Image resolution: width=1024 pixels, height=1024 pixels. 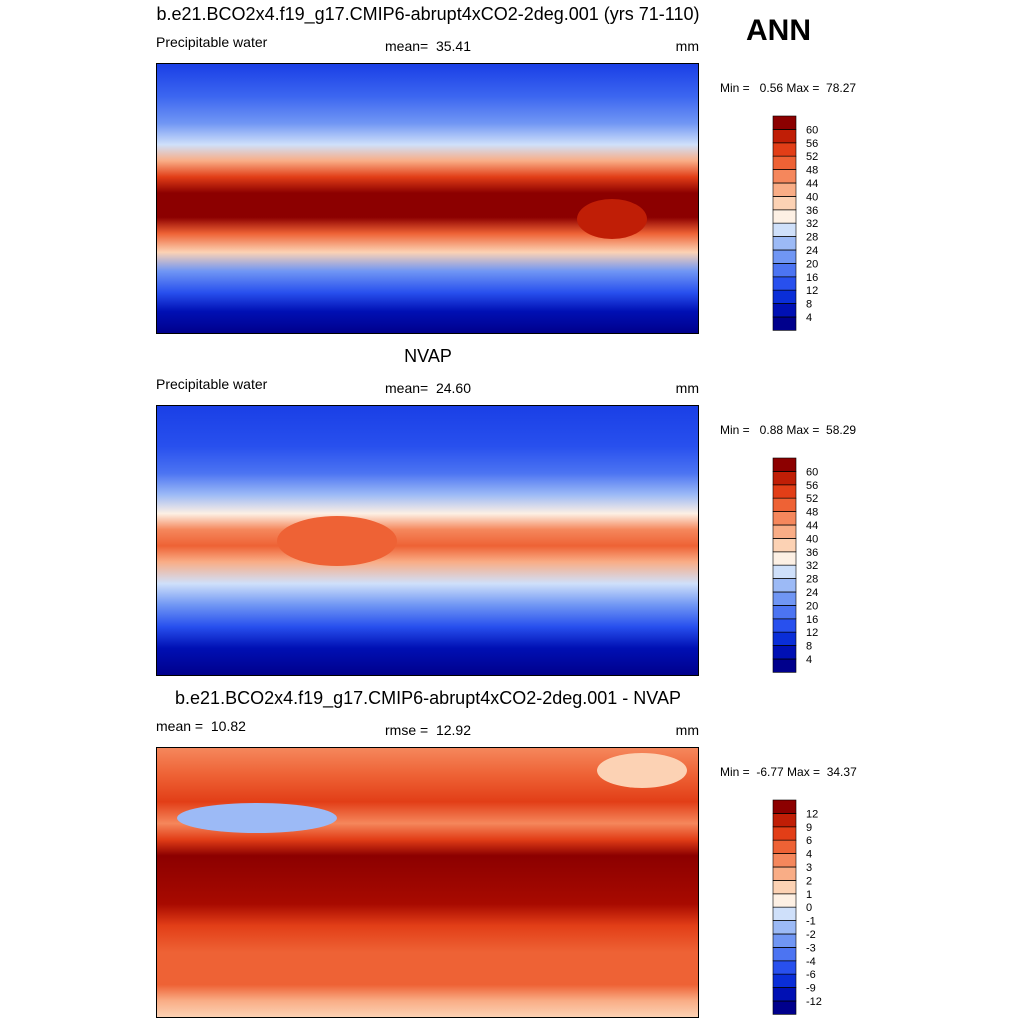 What do you see at coordinates (788, 430) in the screenshot?
I see `min-max: Min = 0.88 Max = 58.29` at bounding box center [788, 430].